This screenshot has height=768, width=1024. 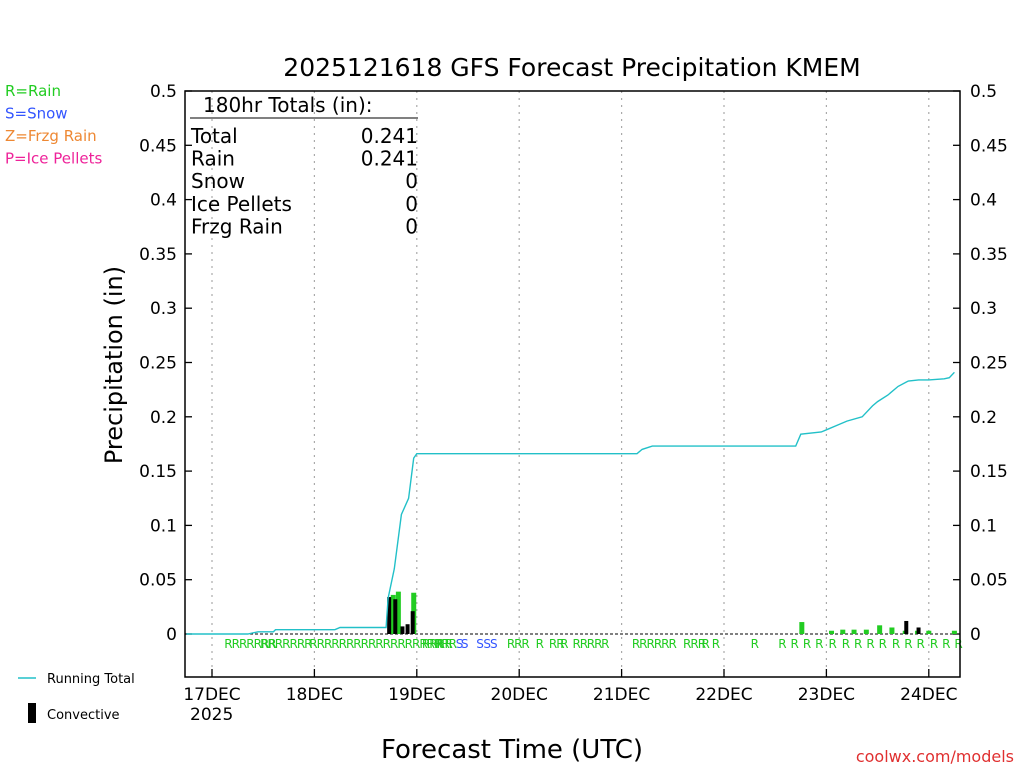 What do you see at coordinates (935, 756) in the screenshot?
I see `watermark: coolwx.com/models` at bounding box center [935, 756].